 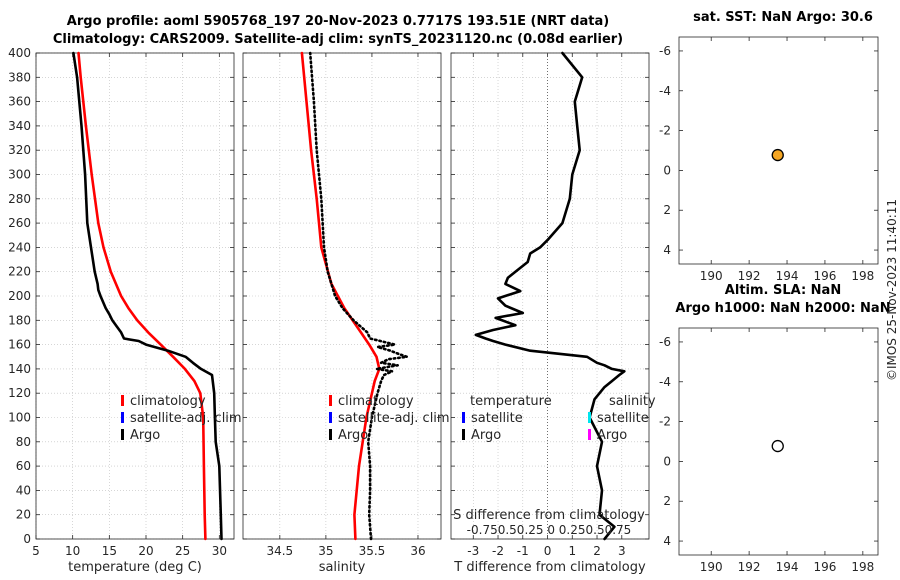 I want to click on temperature-ytick-label: 100, so click(x=19, y=418).